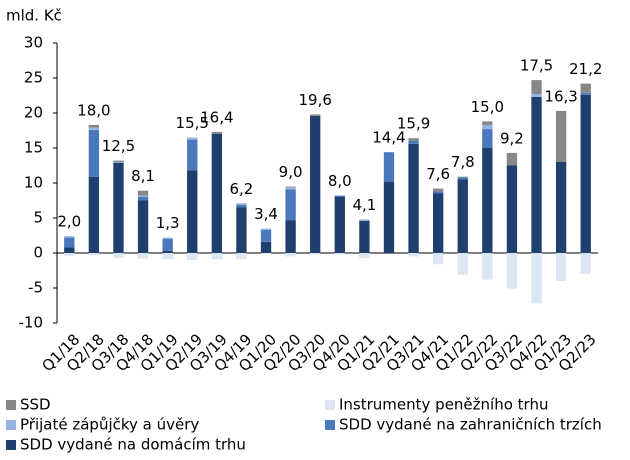 The width and height of the screenshot is (630, 460). Describe the element at coordinates (118, 146) in the screenshot. I see `total-label: 12,5` at that location.